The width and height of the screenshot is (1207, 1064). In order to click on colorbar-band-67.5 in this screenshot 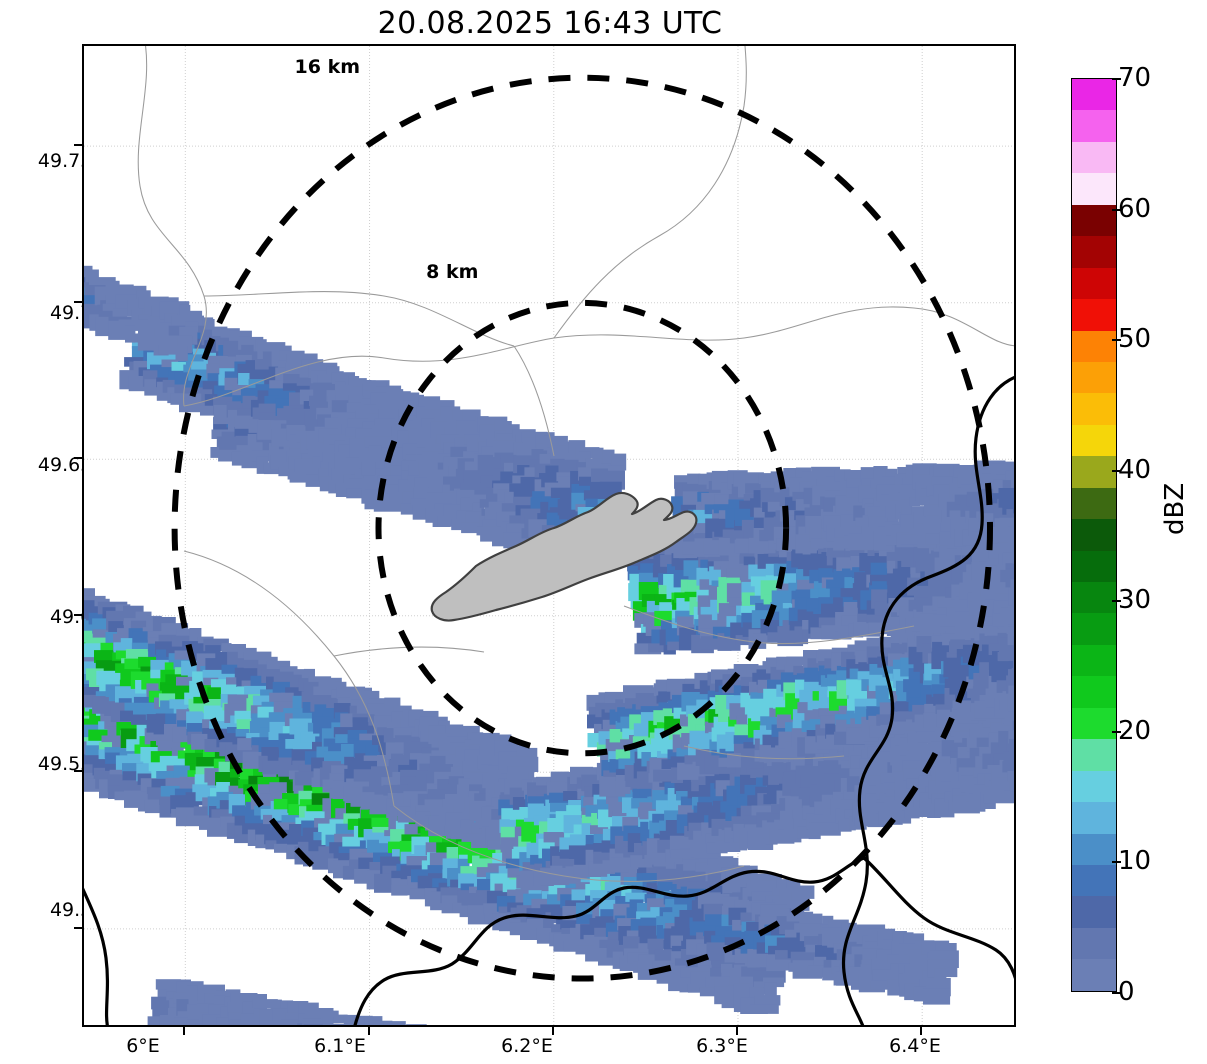, I will do `click(1094, 126)`.